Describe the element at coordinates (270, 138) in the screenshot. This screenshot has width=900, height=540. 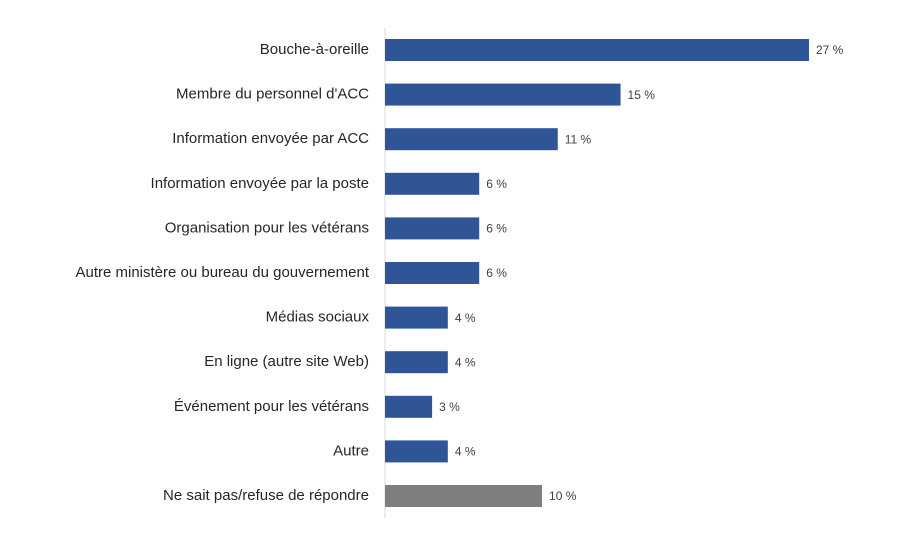
I see `category-label: Information envoyée par ACC` at that location.